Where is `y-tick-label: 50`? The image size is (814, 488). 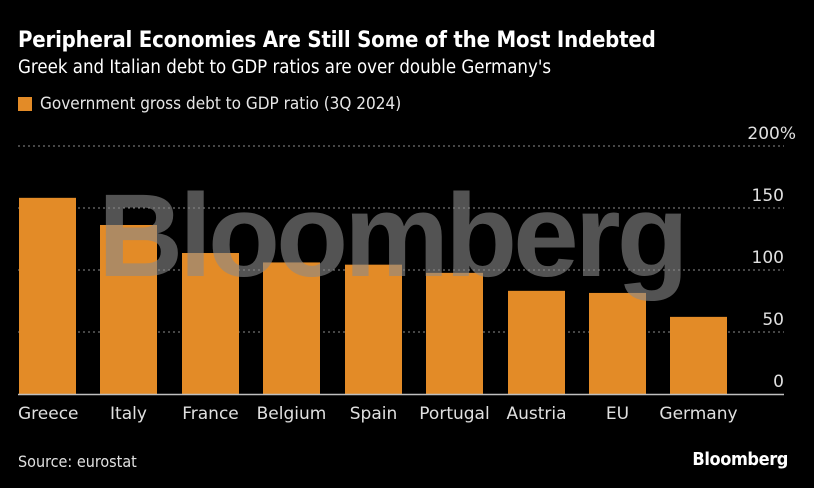
y-tick-label: 50 is located at coordinates (773, 320).